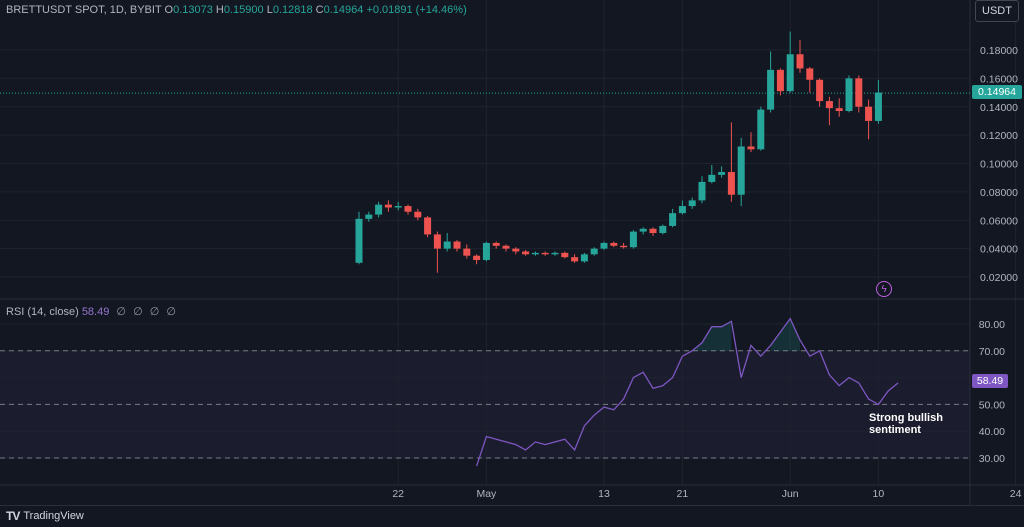 The width and height of the screenshot is (1024, 527). I want to click on rsi-axis-label: 80.00, so click(992, 325).